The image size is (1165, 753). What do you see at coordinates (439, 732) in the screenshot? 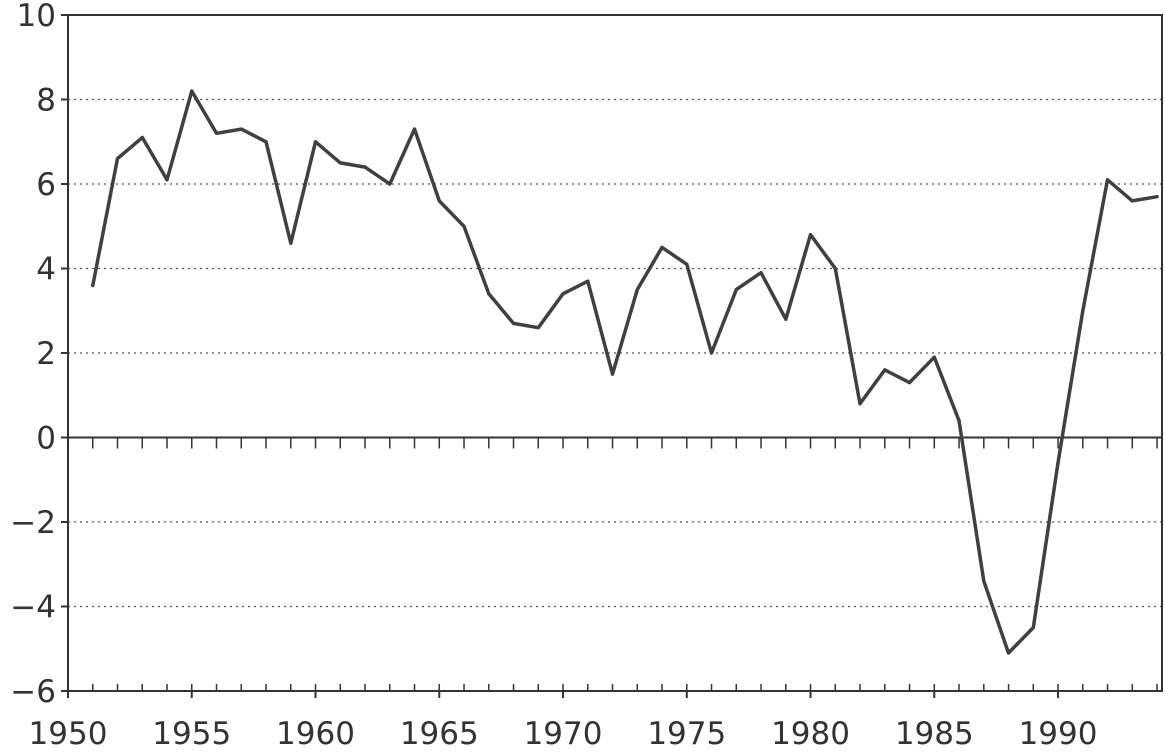
I see `x-tick-label: 1965` at bounding box center [439, 732].